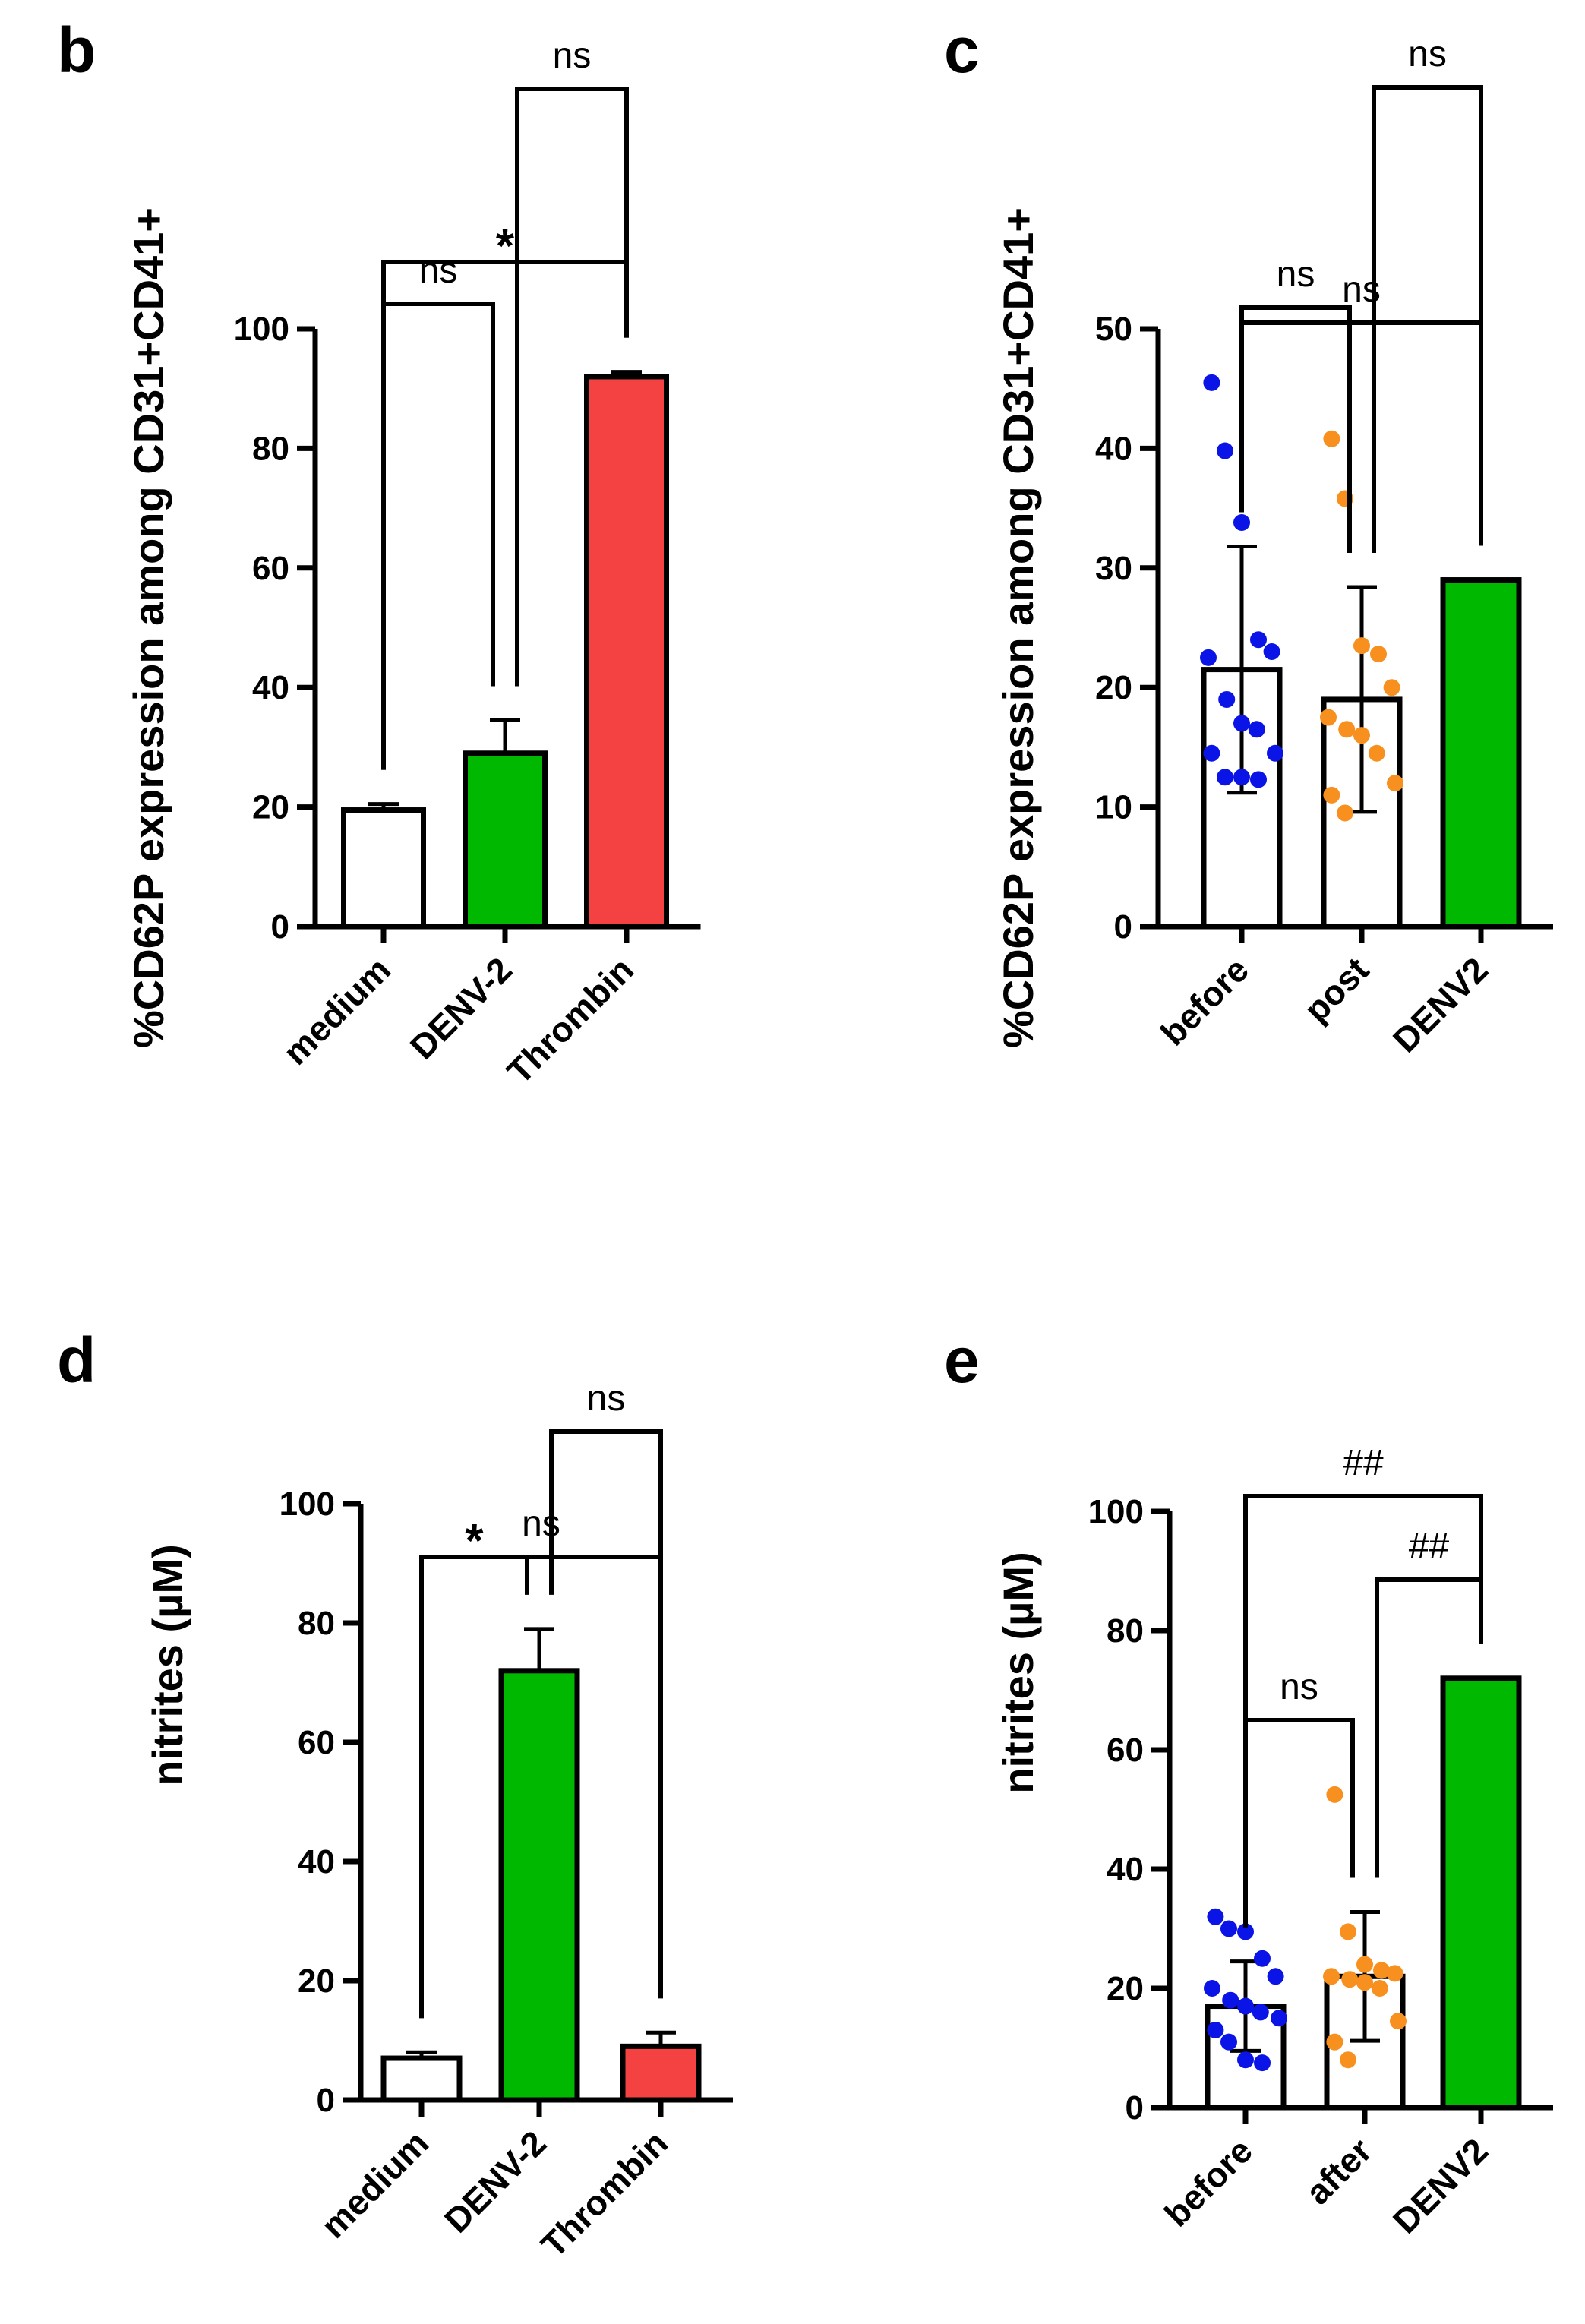 This screenshot has width=1585, height=2324. What do you see at coordinates (1336, 989) in the screenshot?
I see `x-category-label: post` at bounding box center [1336, 989].